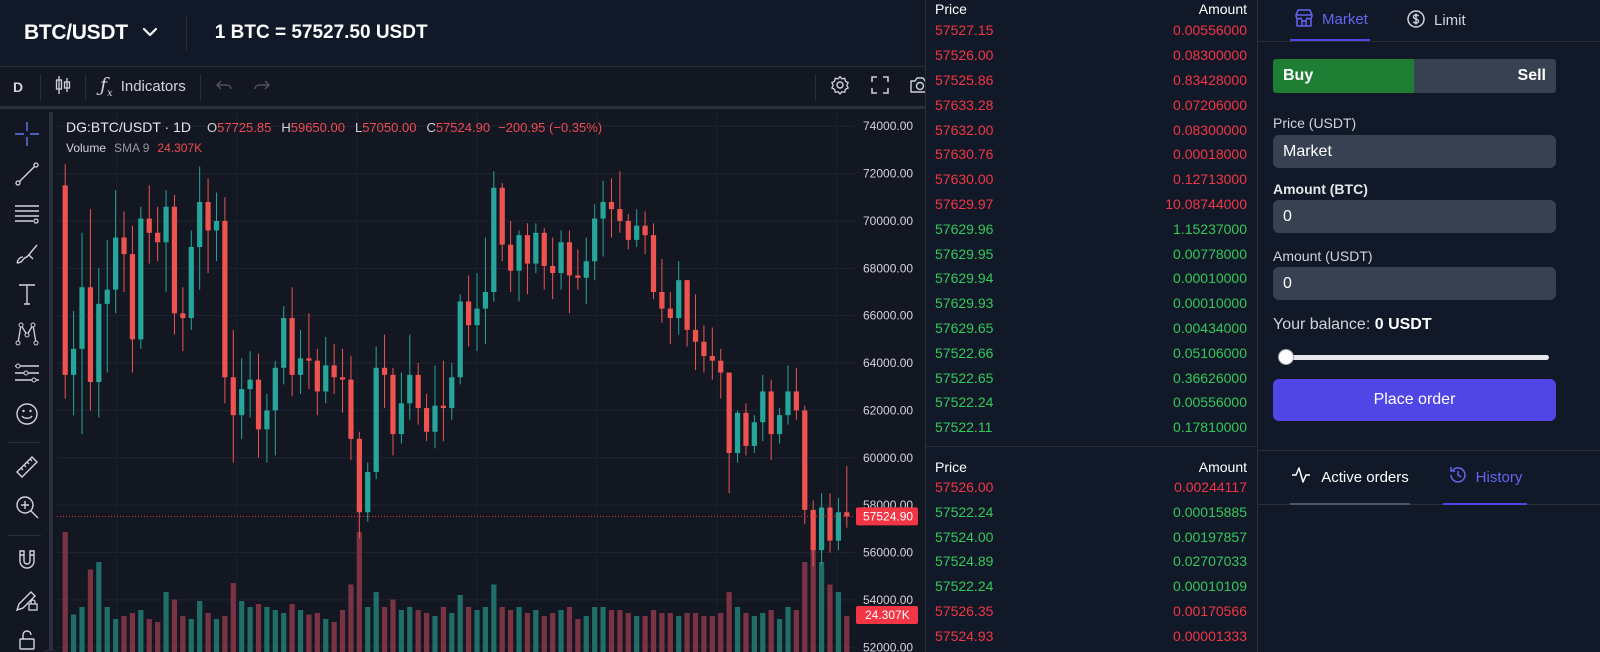 Image resolution: width=1600 pixels, height=652 pixels. Describe the element at coordinates (1350, 478) in the screenshot. I see `tab-active-orders: Active orders` at that location.